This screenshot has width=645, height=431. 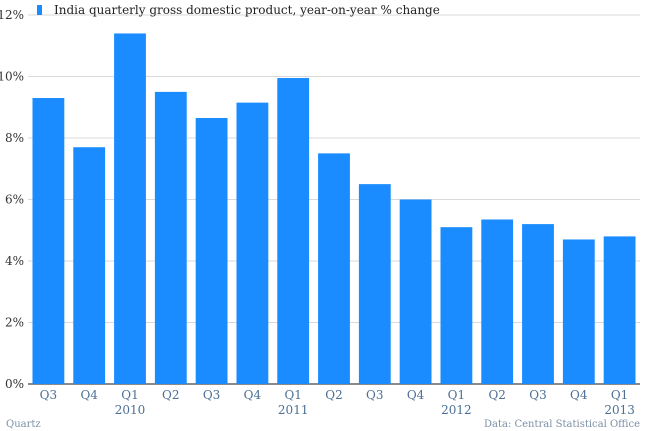 I want to click on y-tick-label: 6%, so click(x=14, y=200).